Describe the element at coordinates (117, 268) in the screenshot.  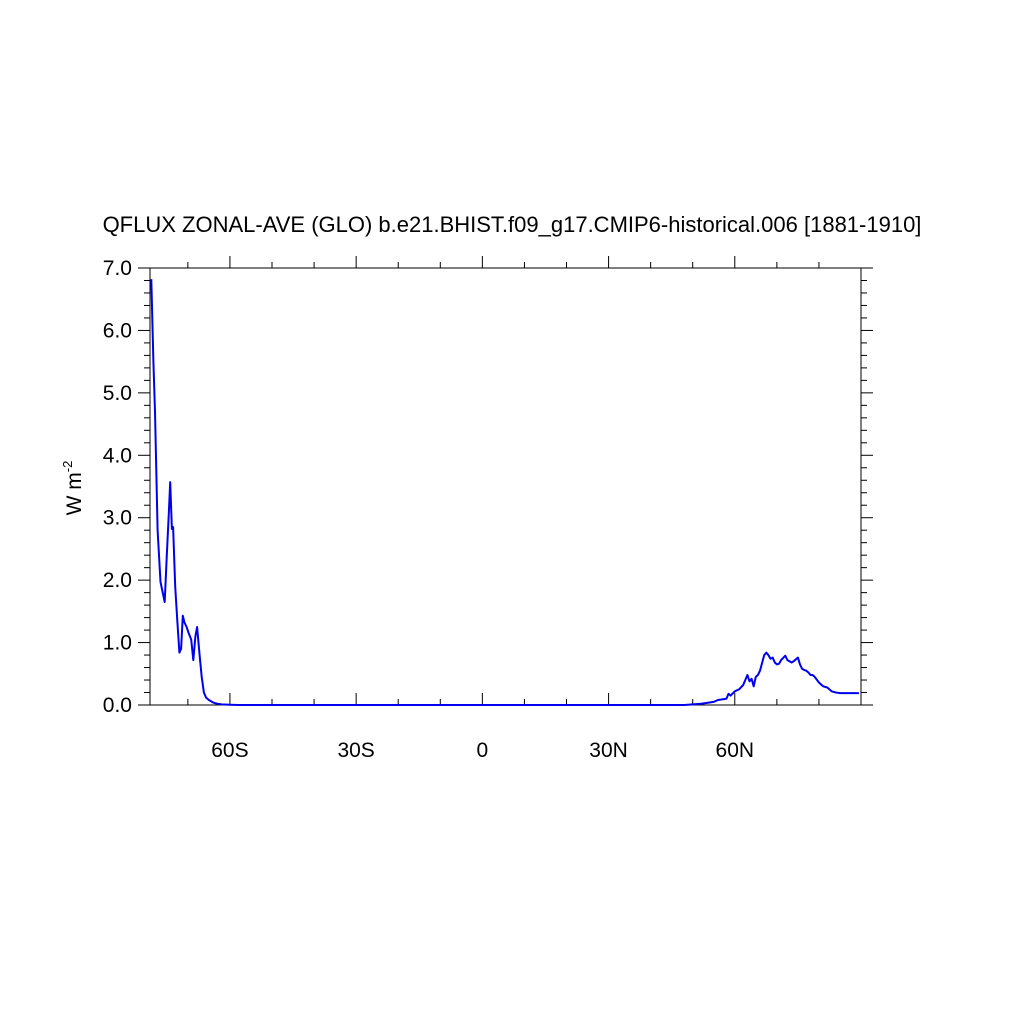
I see `y-tick-label: 7.0` at that location.